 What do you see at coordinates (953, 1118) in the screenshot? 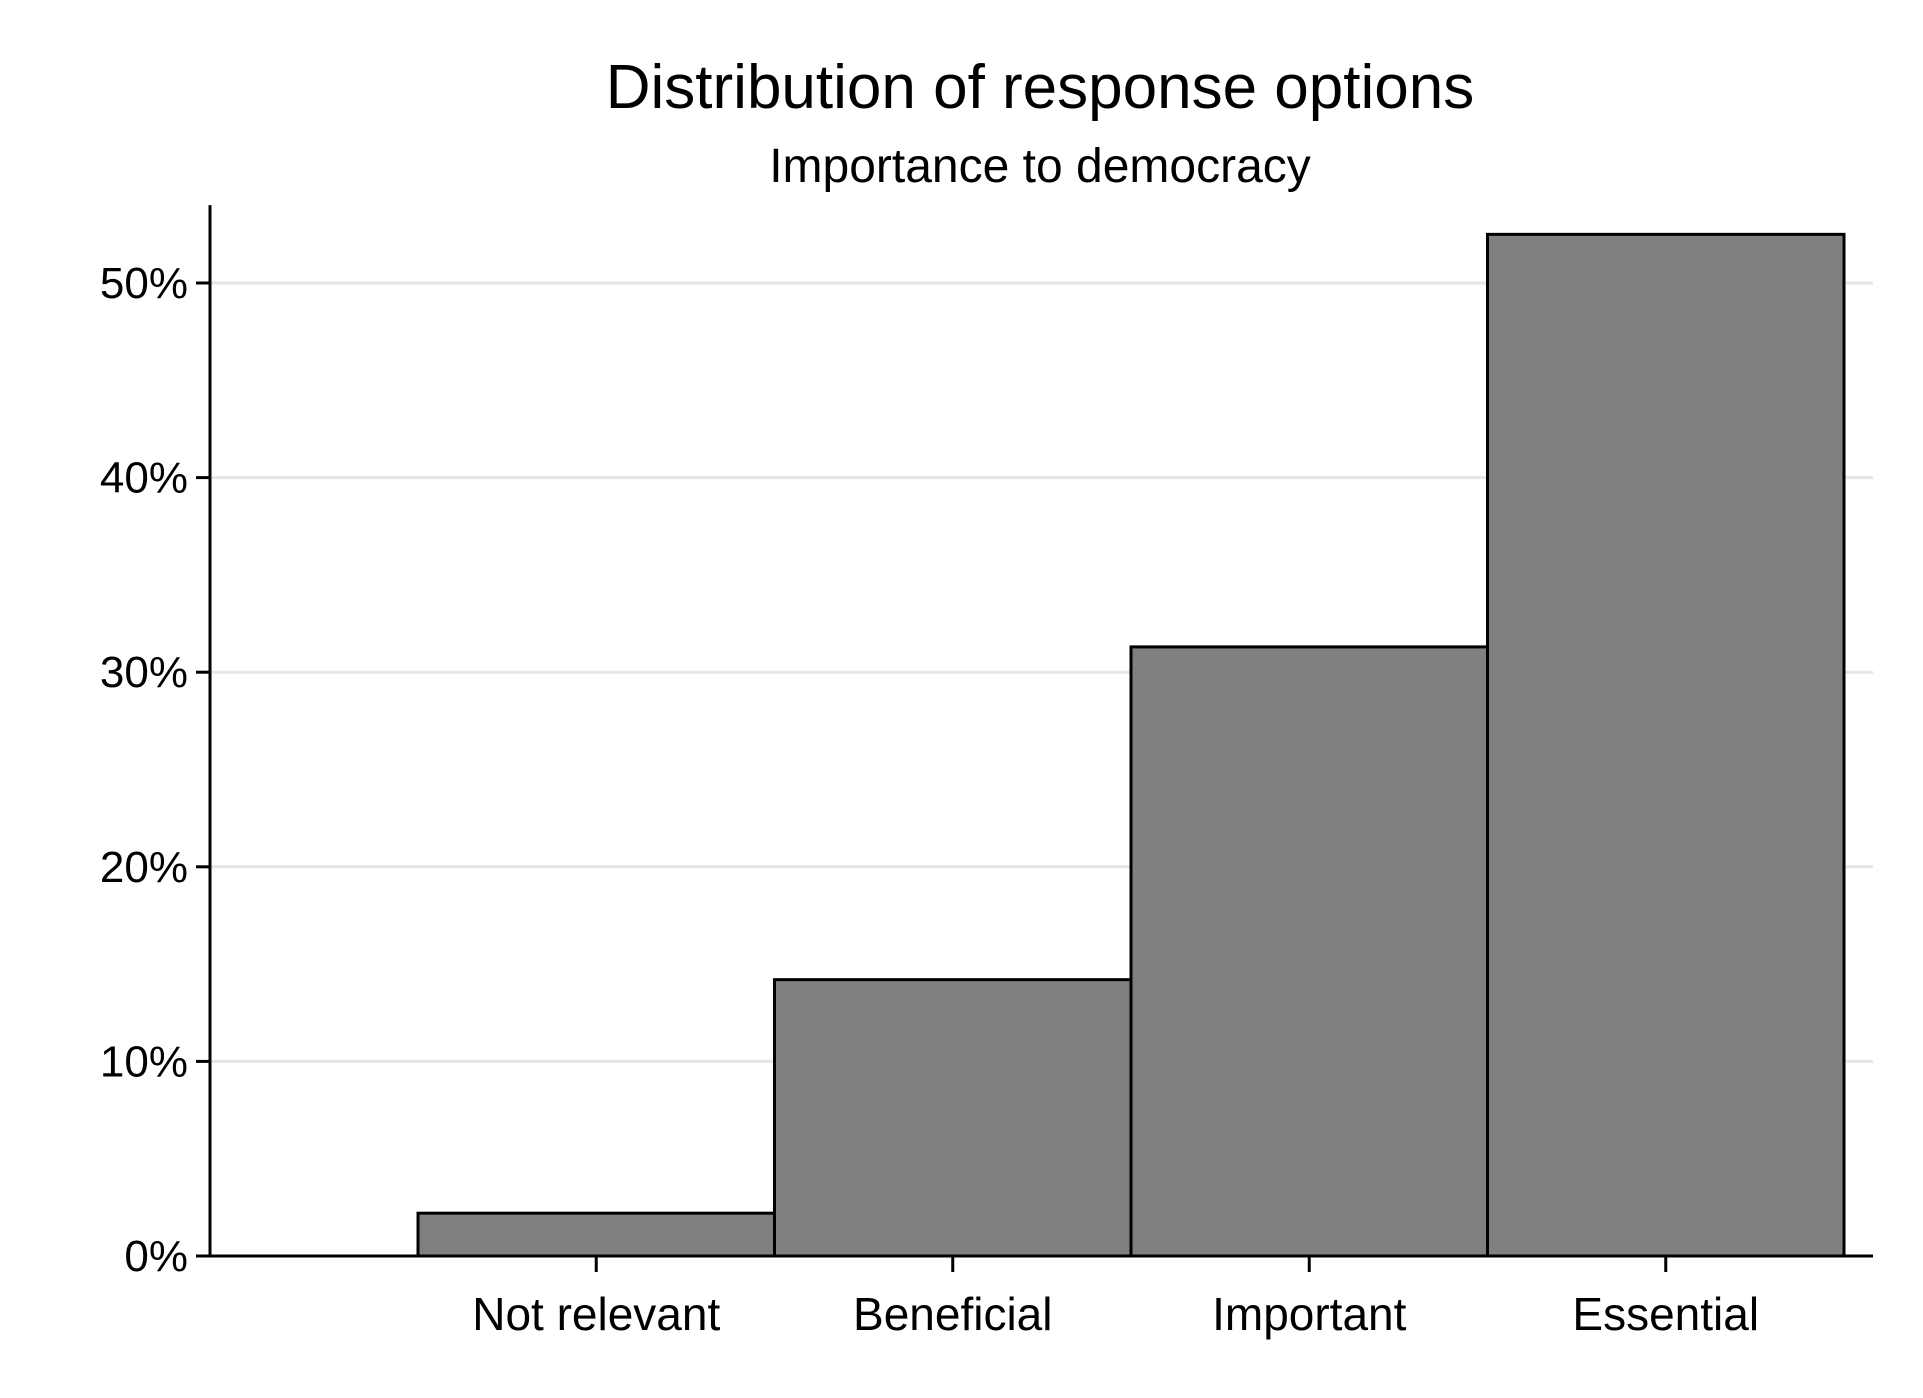
I see `bar-beneficial` at bounding box center [953, 1118].